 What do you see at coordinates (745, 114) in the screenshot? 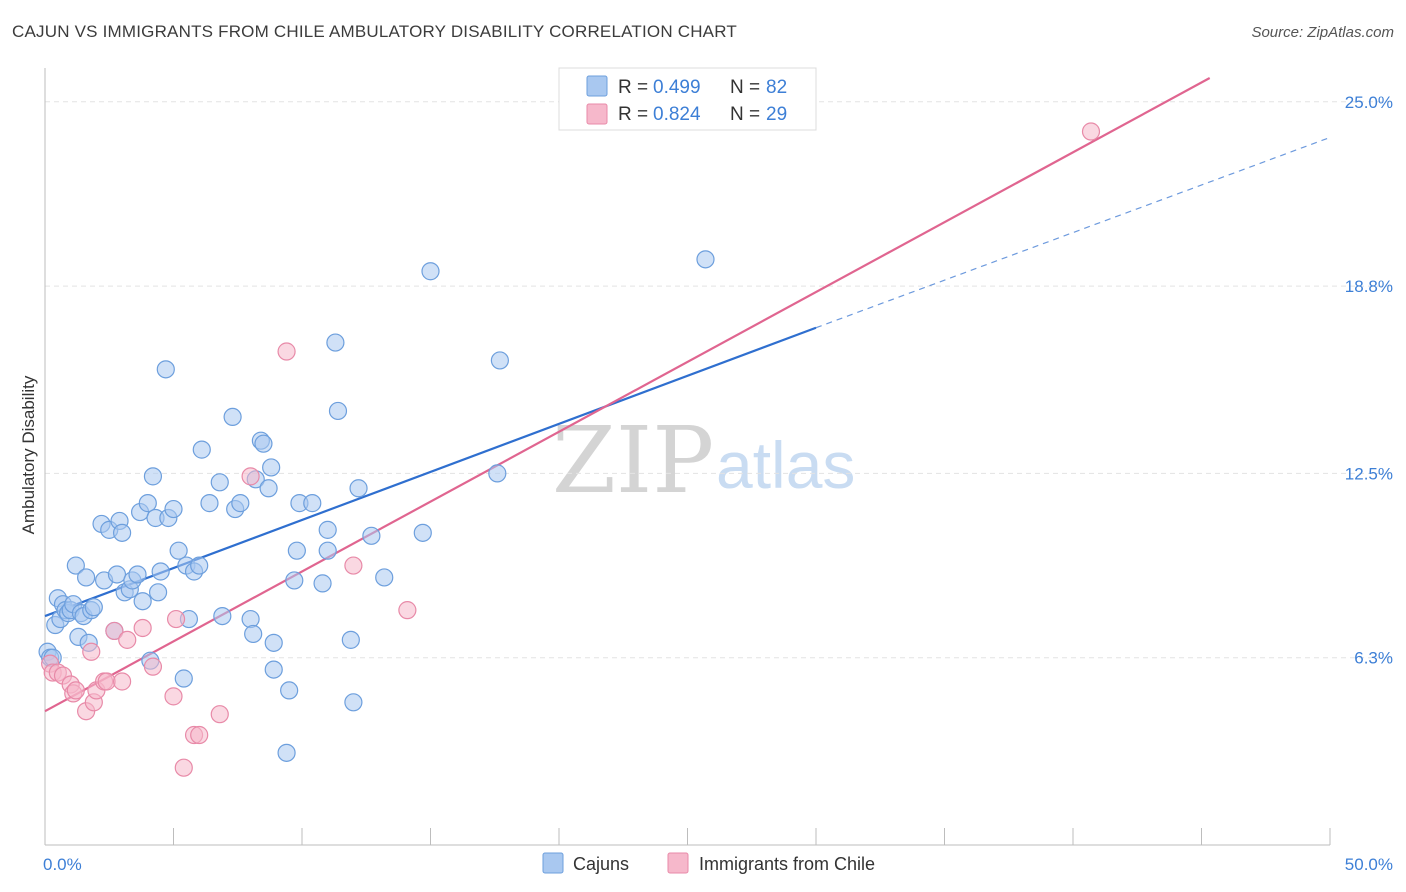
I see `legend-n-label-chile: N =` at bounding box center [745, 114].